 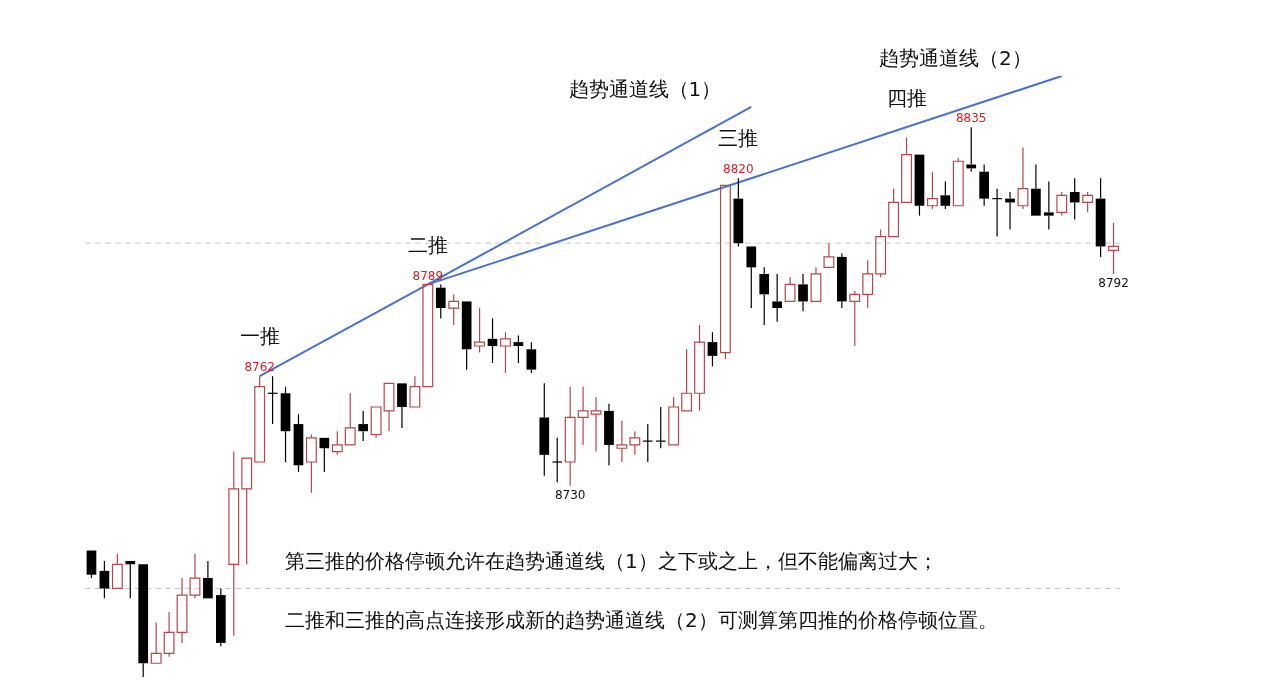 I want to click on annotation: 二推, so click(x=427, y=244).